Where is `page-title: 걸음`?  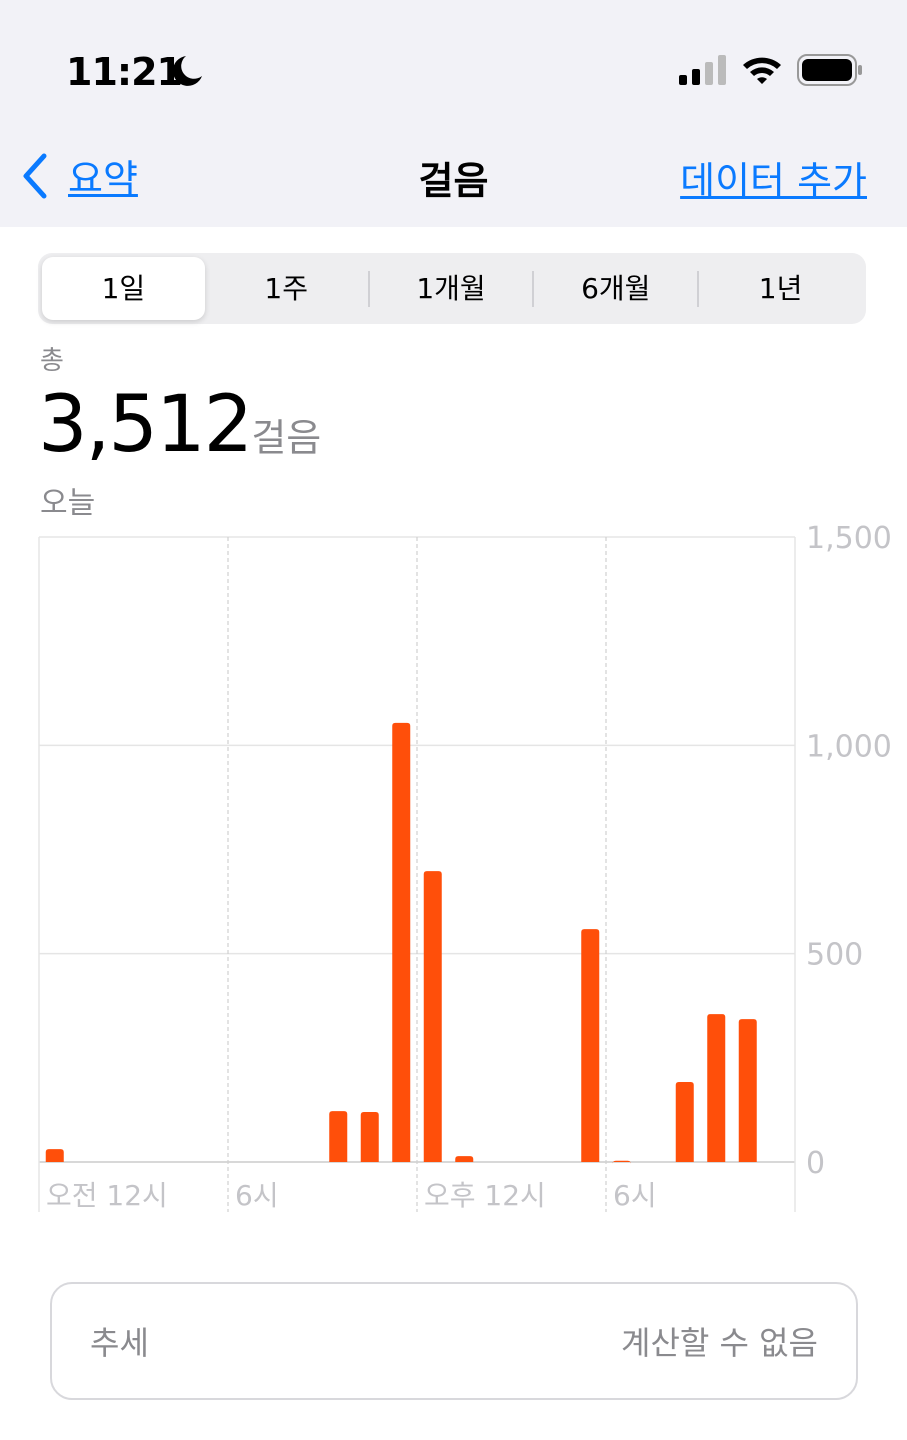 page-title: 걸음 is located at coordinates (453, 181).